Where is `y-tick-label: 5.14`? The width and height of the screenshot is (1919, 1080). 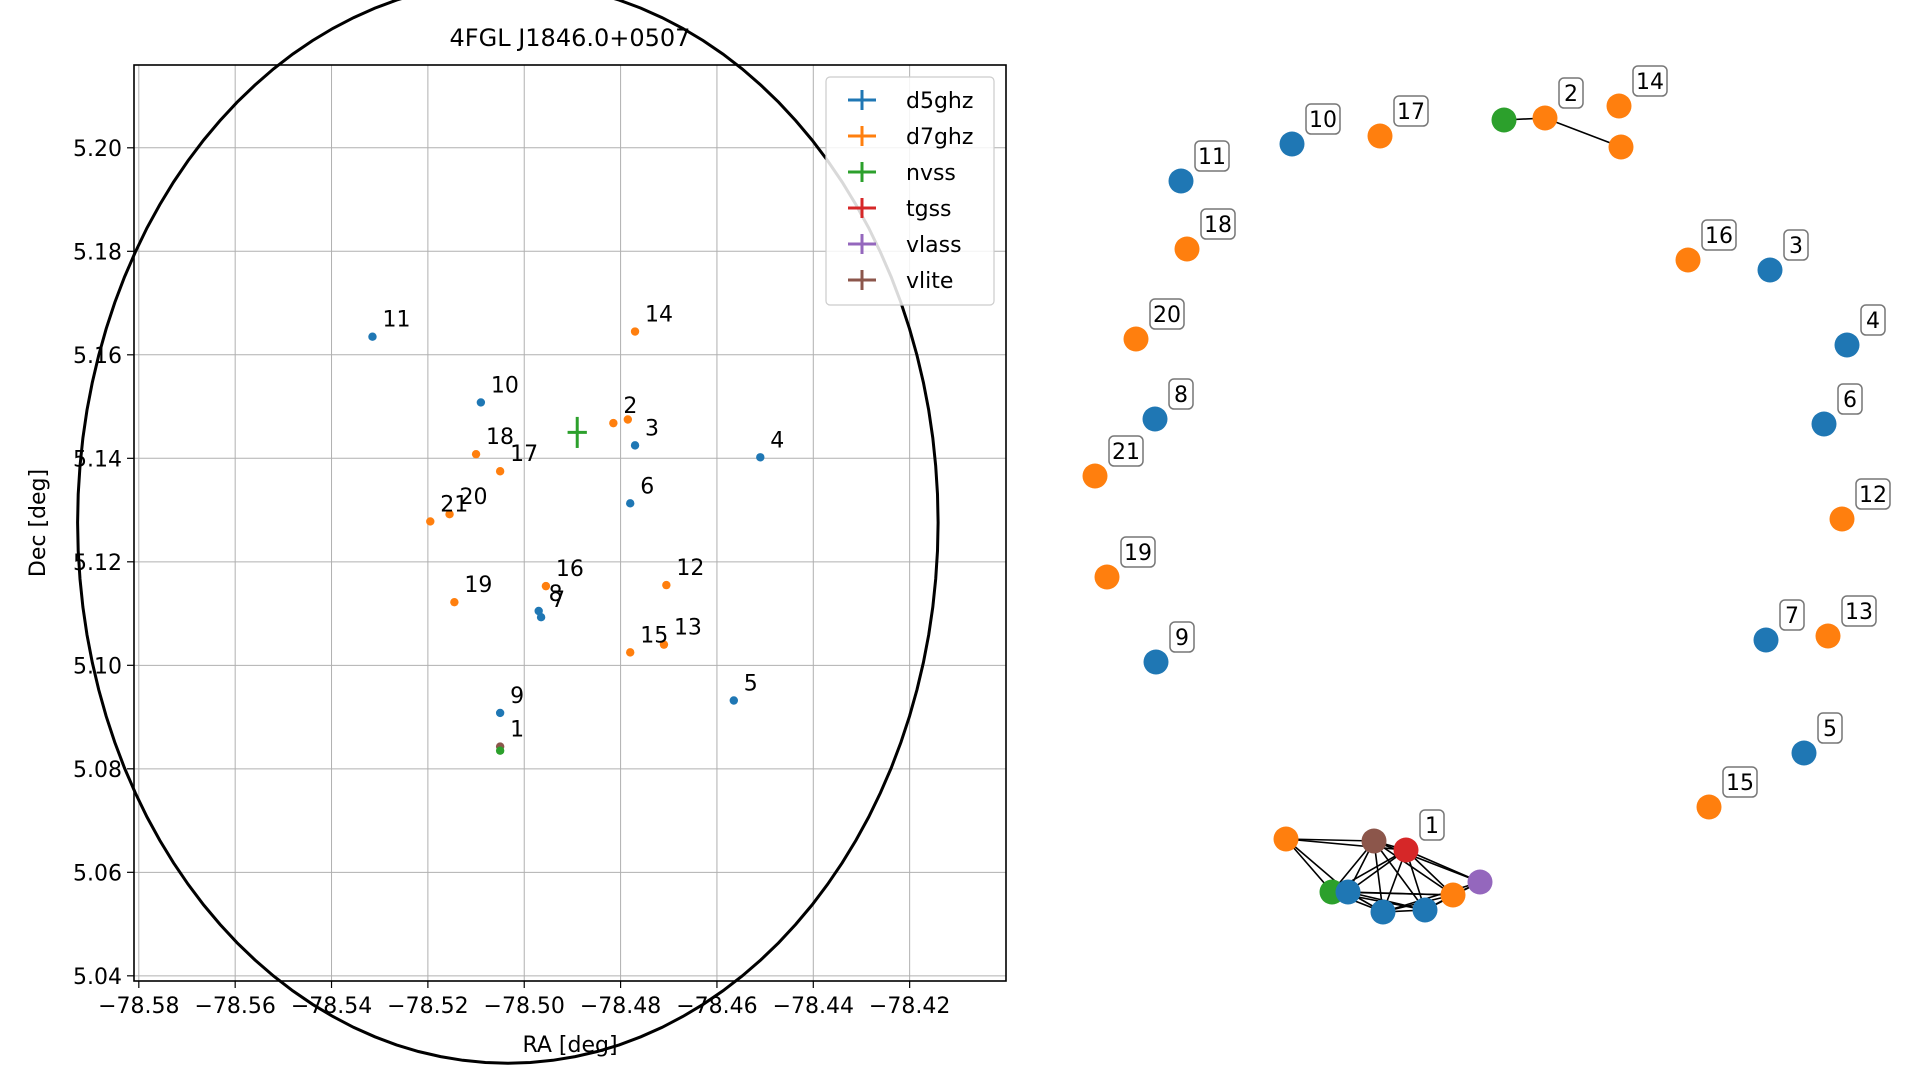 y-tick-label: 5.14 is located at coordinates (97, 459).